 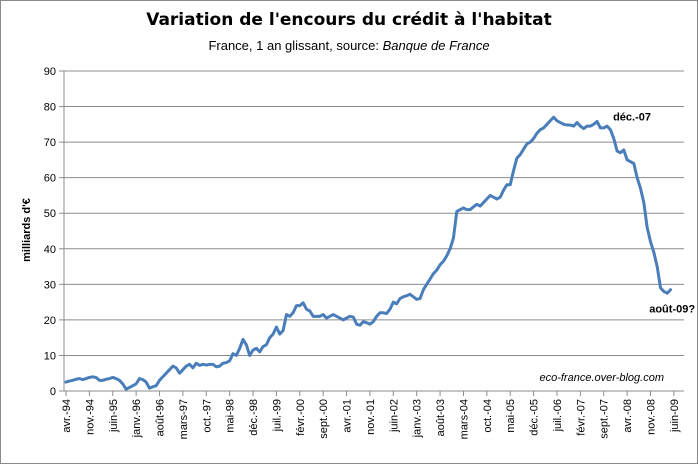 I want to click on y-tick-label: 80, so click(x=50, y=108).